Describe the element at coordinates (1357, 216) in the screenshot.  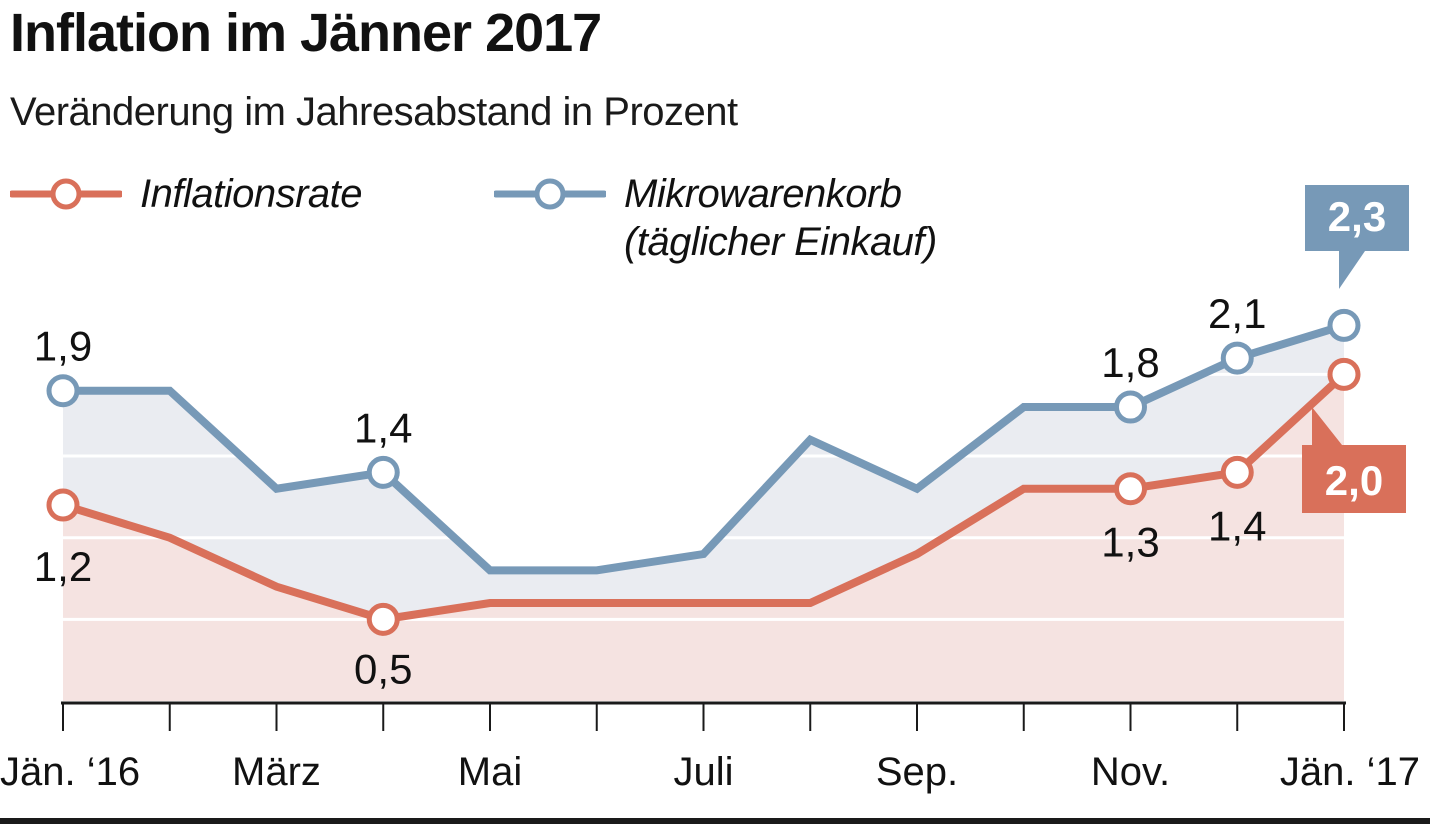
I see `callout-label-mikro: 2,3` at that location.